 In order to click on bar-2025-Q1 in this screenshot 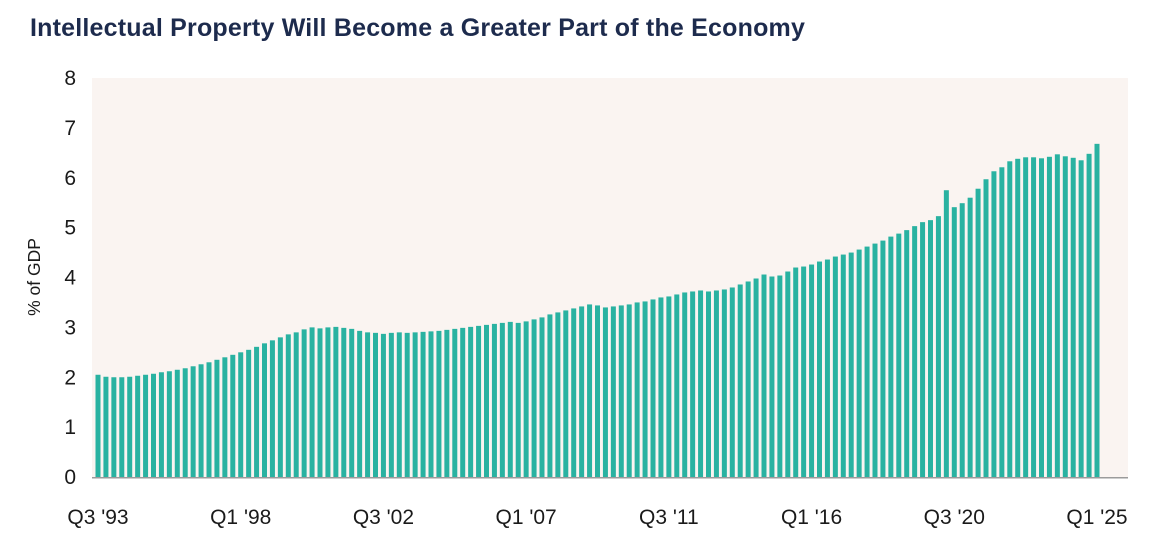, I will do `click(1097, 310)`.